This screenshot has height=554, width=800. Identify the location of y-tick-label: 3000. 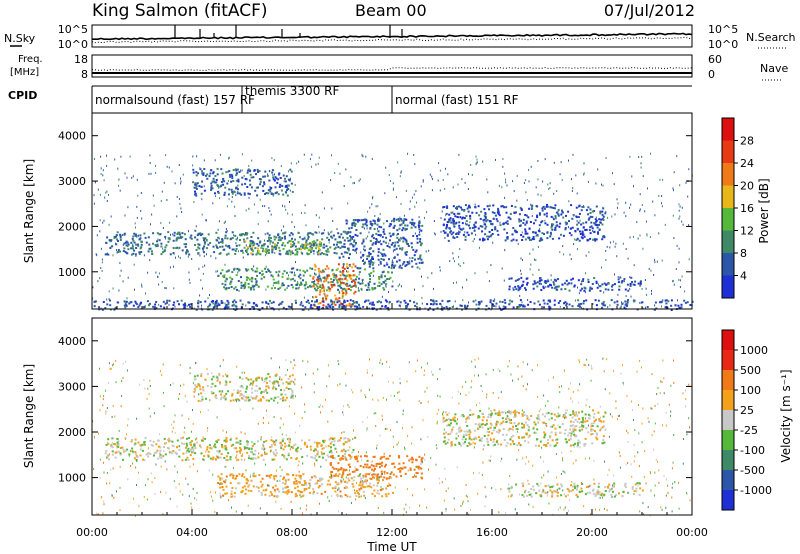
(72, 181).